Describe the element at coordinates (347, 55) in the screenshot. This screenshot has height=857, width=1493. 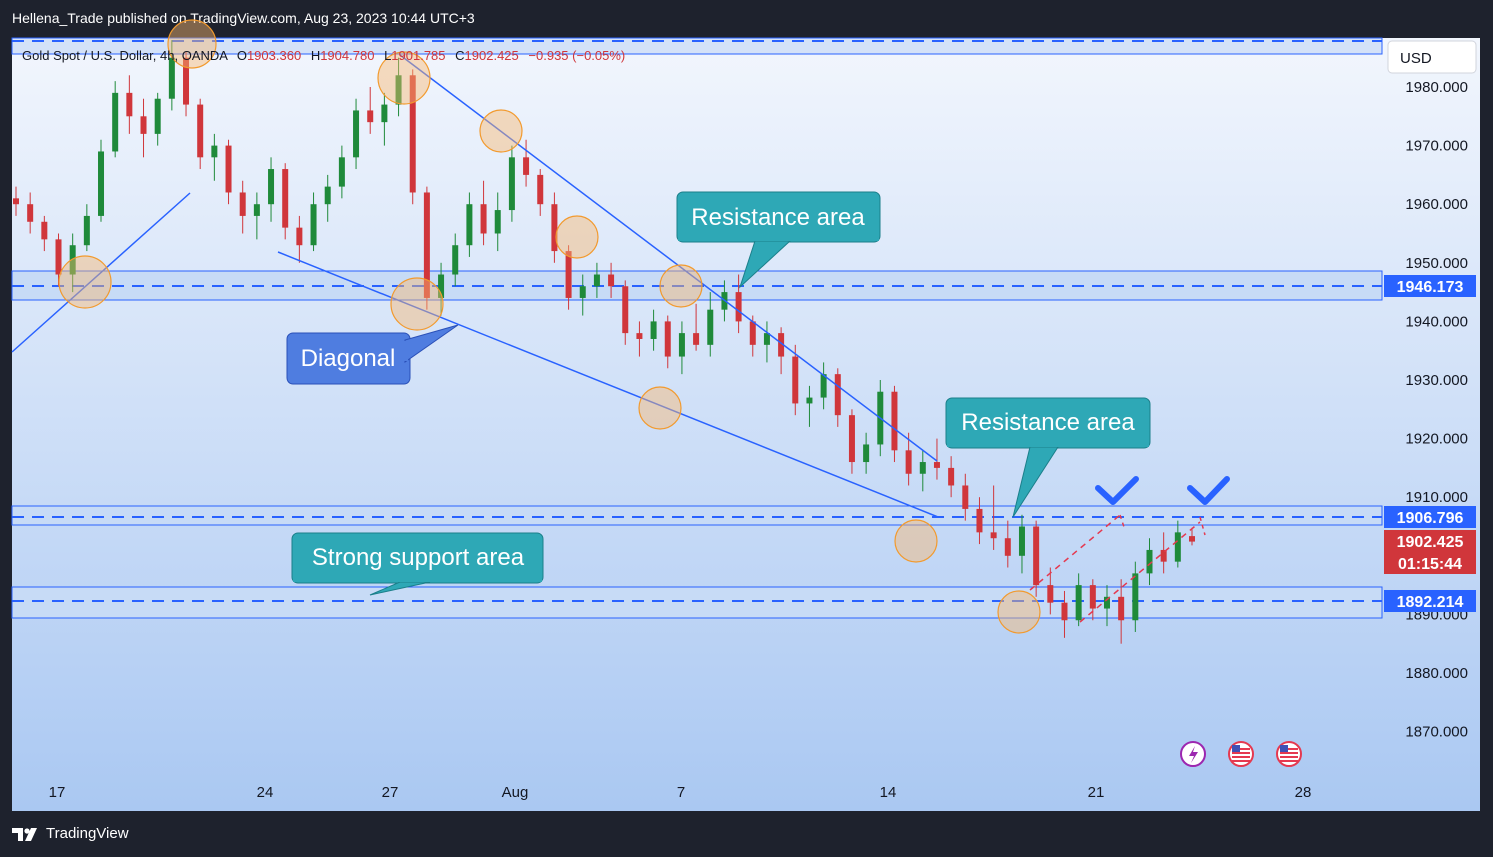
I see `legend-h-value: 1904.780` at that location.